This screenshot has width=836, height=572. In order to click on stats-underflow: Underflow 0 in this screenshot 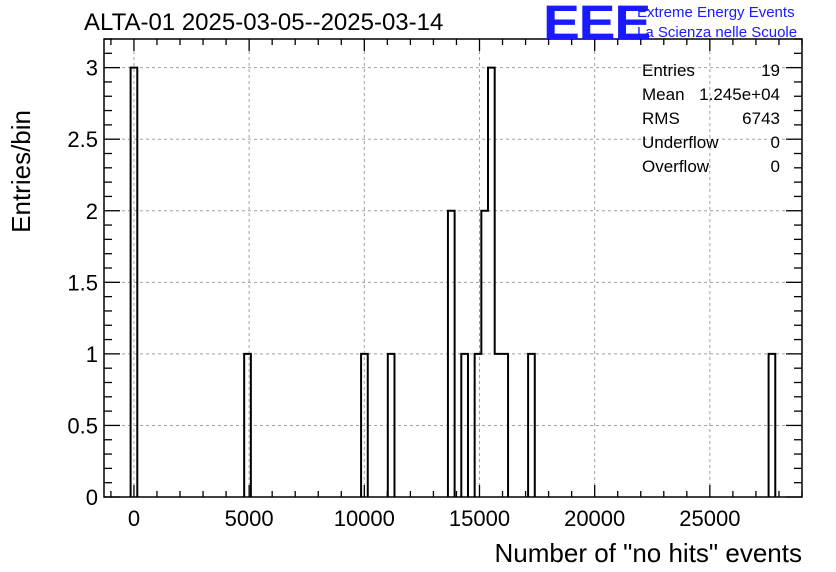, I will do `click(711, 143)`.